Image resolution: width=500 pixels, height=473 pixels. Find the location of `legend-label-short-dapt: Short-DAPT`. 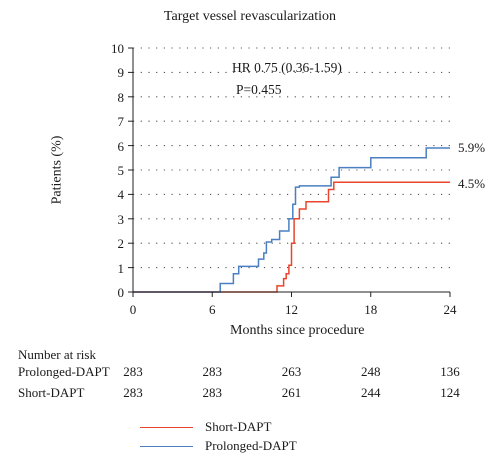

legend-label-short-dapt: Short-DAPT is located at coordinates (238, 426).